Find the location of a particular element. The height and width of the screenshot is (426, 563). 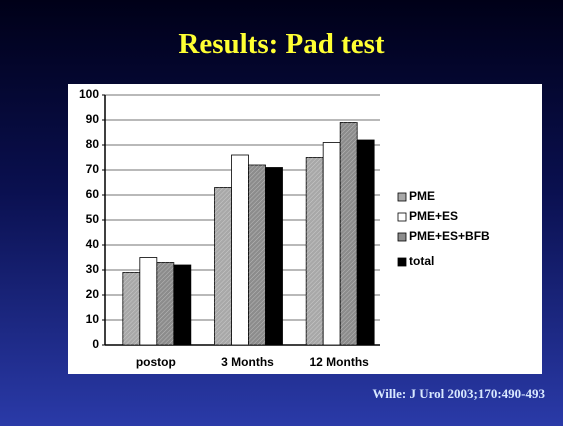

legend-label: PME is located at coordinates (422, 196).